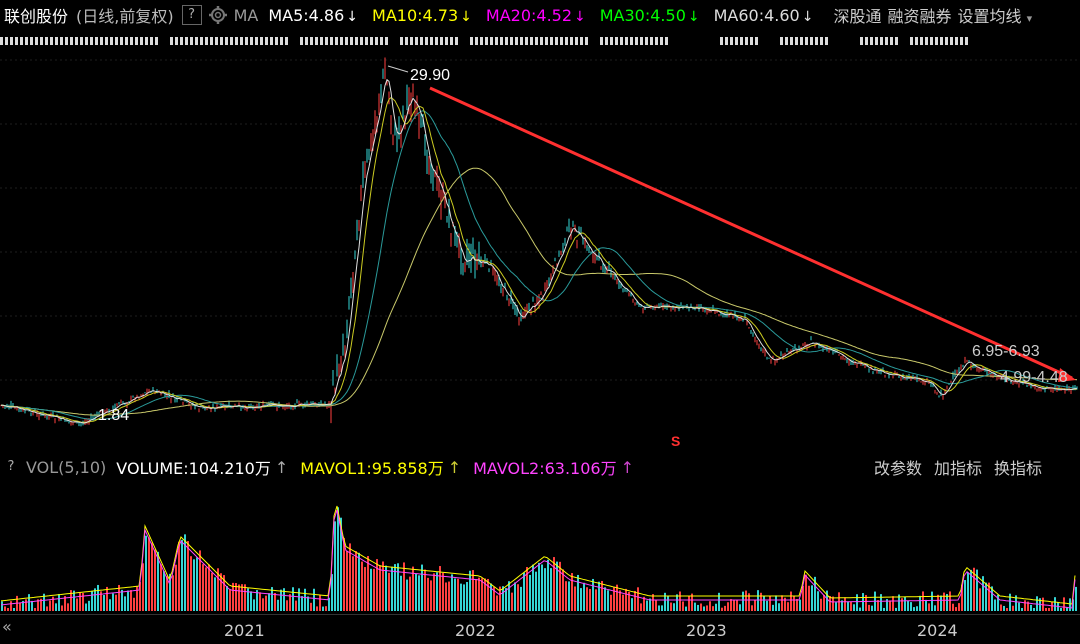 This screenshot has width=1080, height=644. What do you see at coordinates (706, 630) in the screenshot?
I see `year-tick: 2023` at bounding box center [706, 630].